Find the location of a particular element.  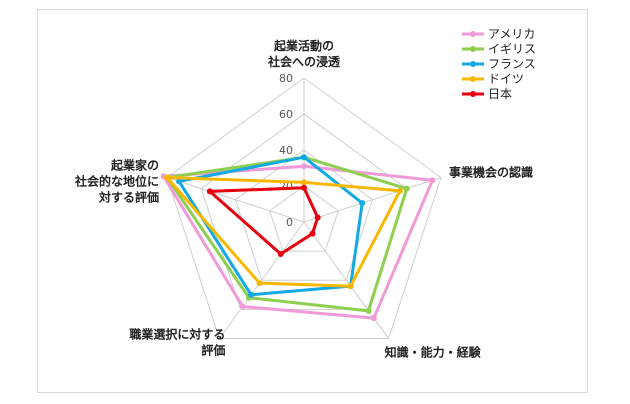

axis-label: 事業機会の認識 is located at coordinates (491, 172).